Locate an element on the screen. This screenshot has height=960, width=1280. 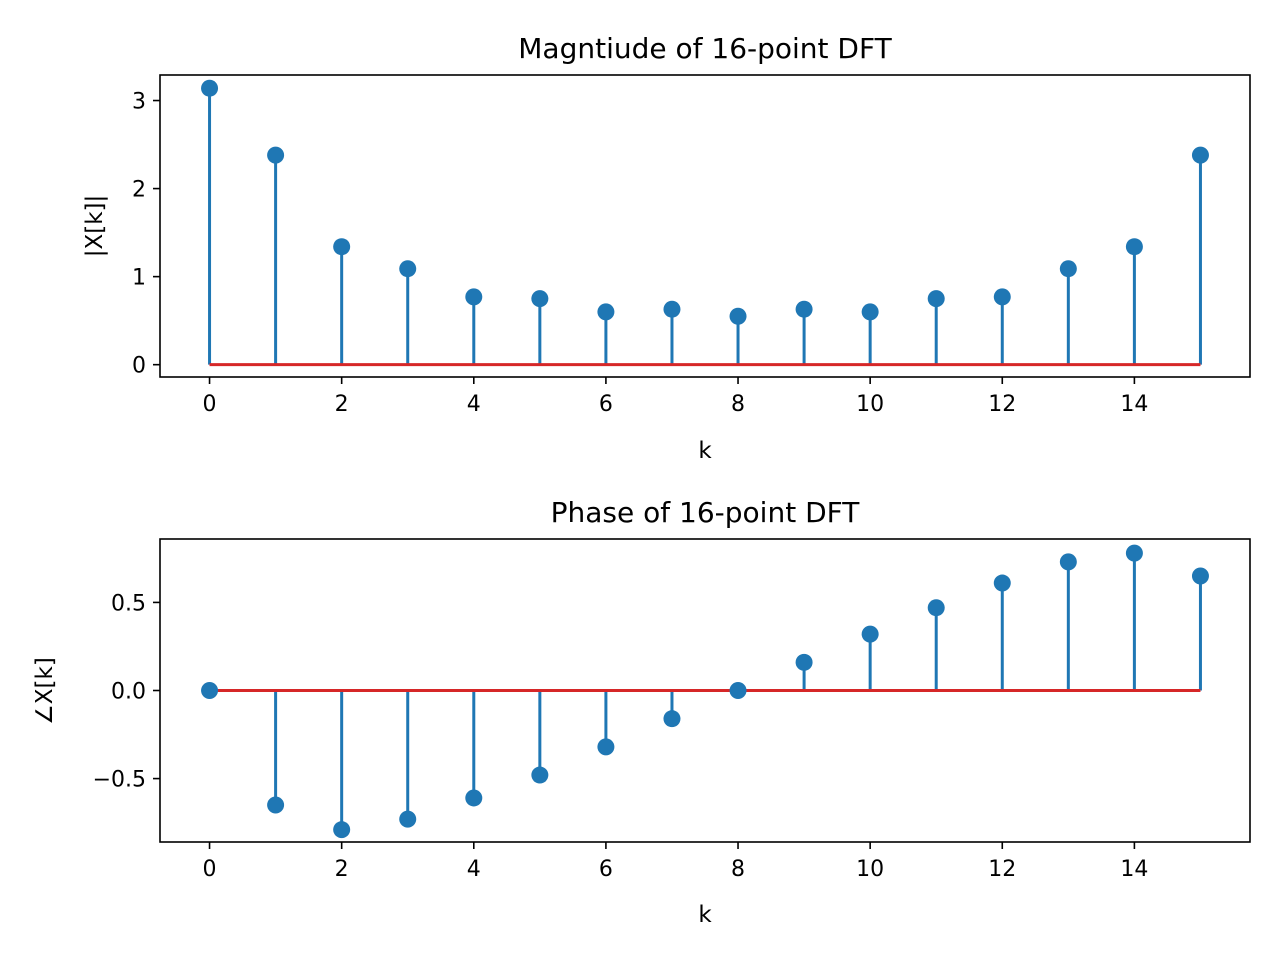
magnitude-xtick-label-6: 12 is located at coordinates (1002, 404).